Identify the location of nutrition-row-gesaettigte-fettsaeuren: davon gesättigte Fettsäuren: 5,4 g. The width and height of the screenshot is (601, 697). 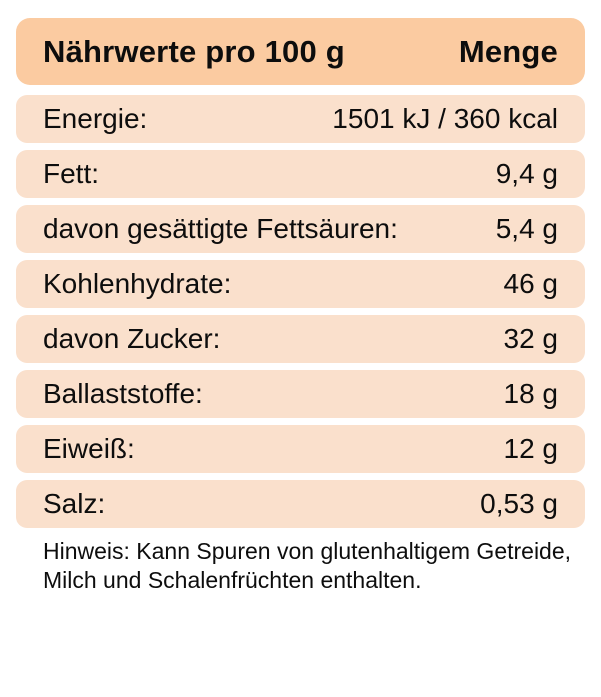
(300, 229).